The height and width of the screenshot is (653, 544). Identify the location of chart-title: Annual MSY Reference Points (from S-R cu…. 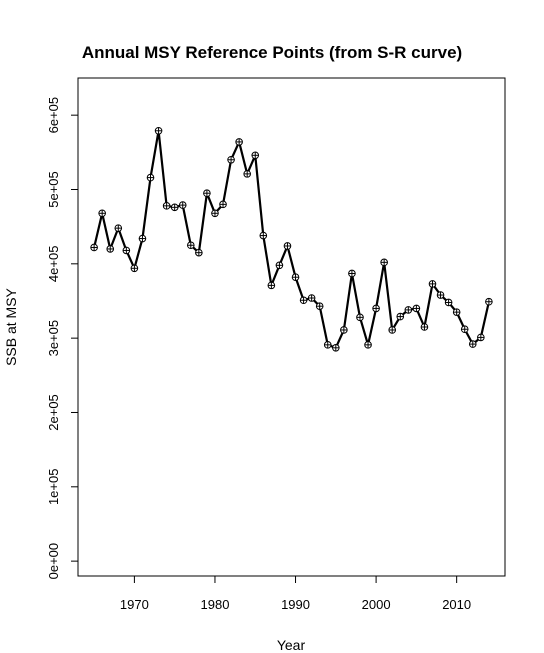
(272, 52).